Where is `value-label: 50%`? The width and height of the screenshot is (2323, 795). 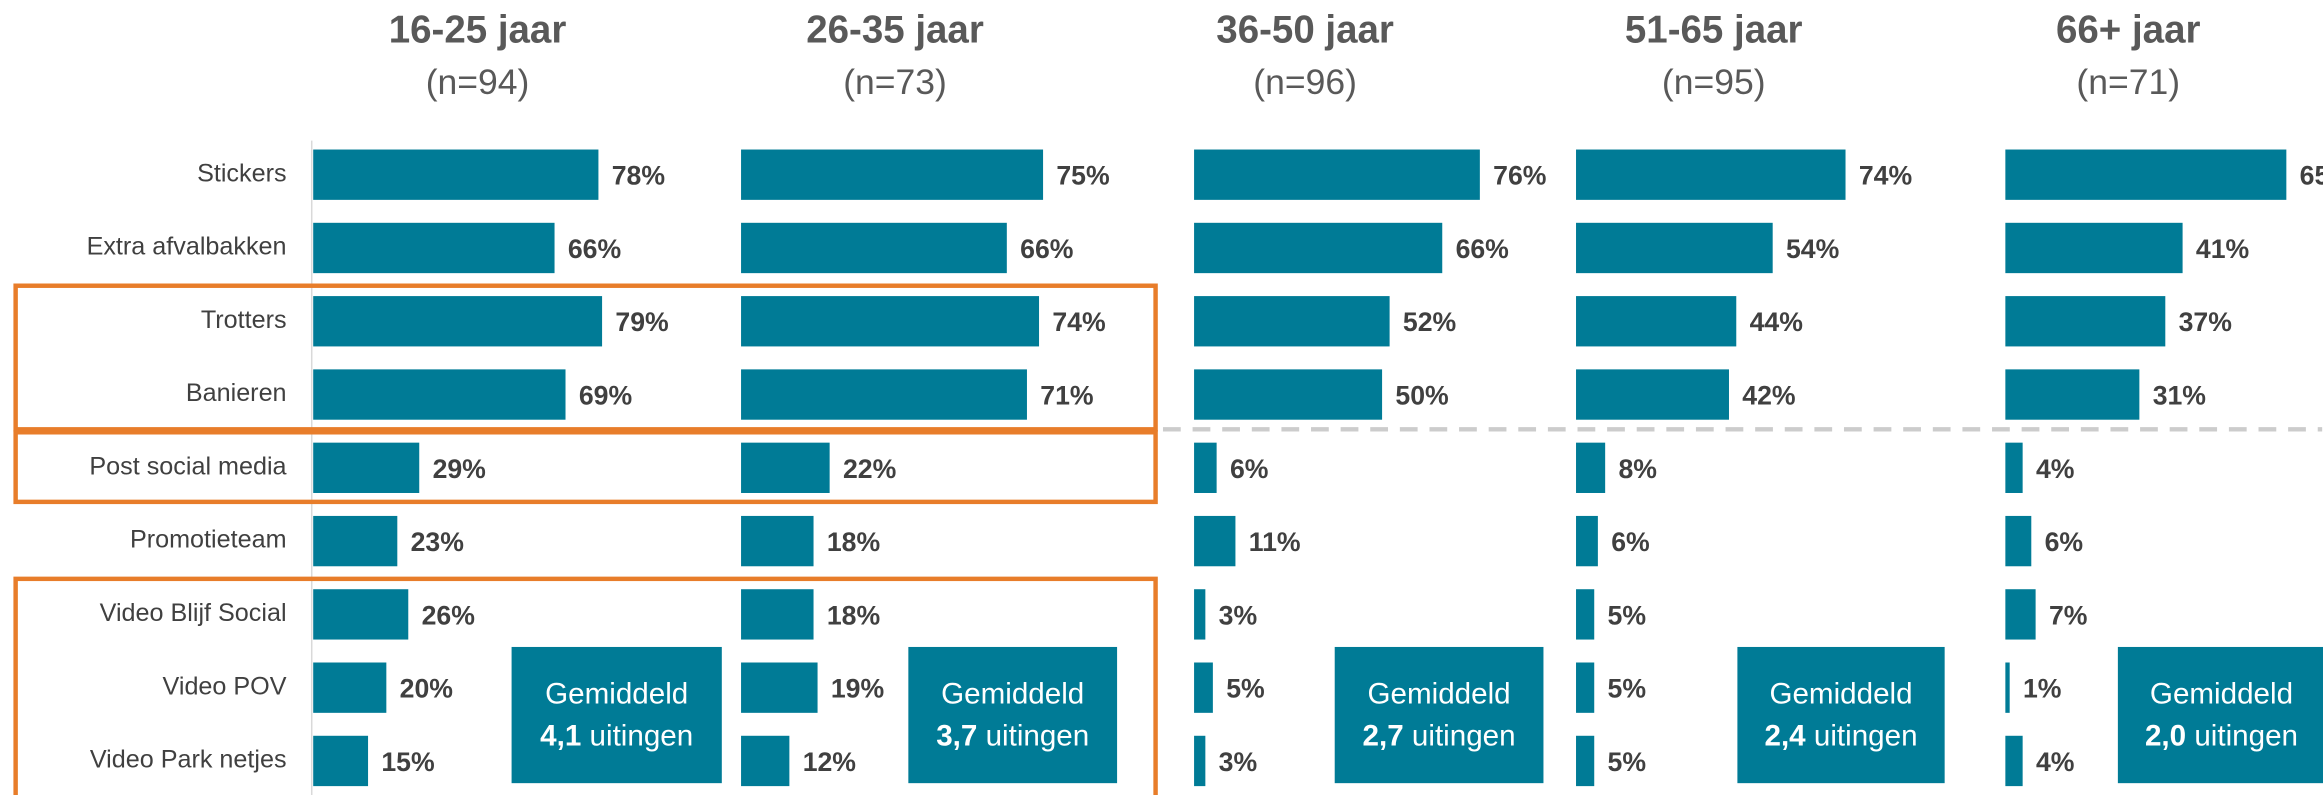
value-label: 50% is located at coordinates (1421, 396).